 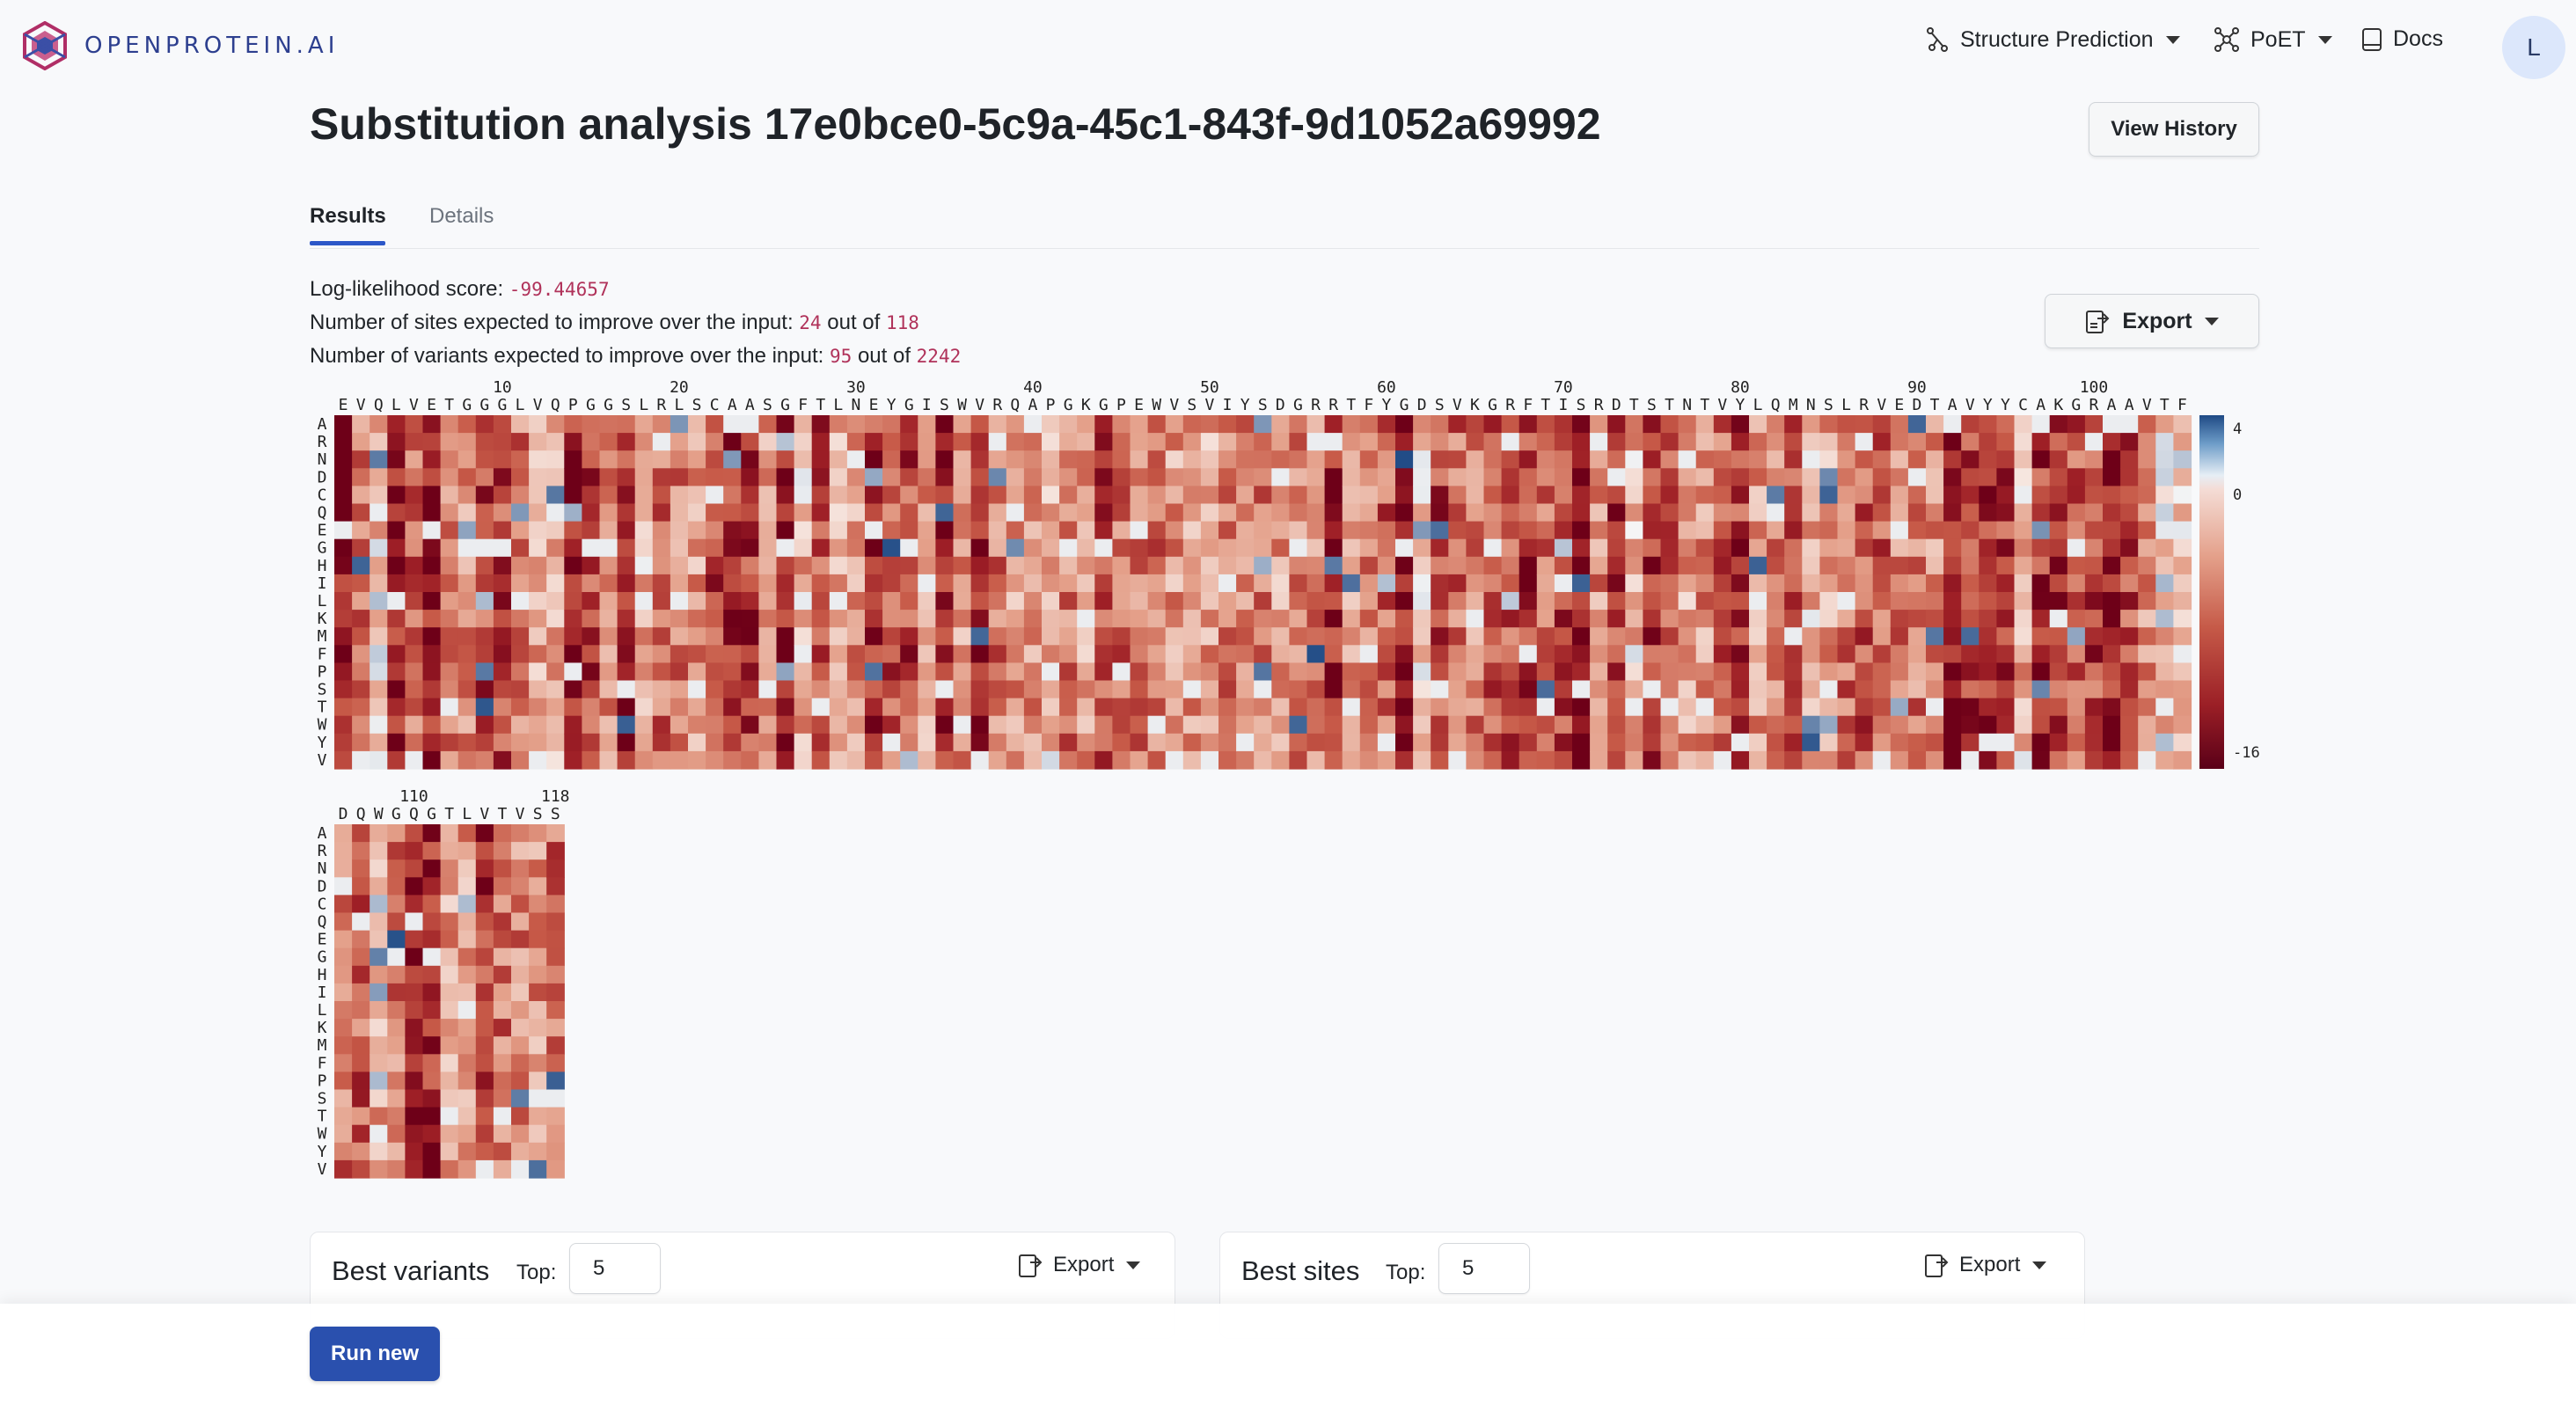 What do you see at coordinates (2052, 39) in the screenshot?
I see `nav-structure-prediction: Structure Prediction` at bounding box center [2052, 39].